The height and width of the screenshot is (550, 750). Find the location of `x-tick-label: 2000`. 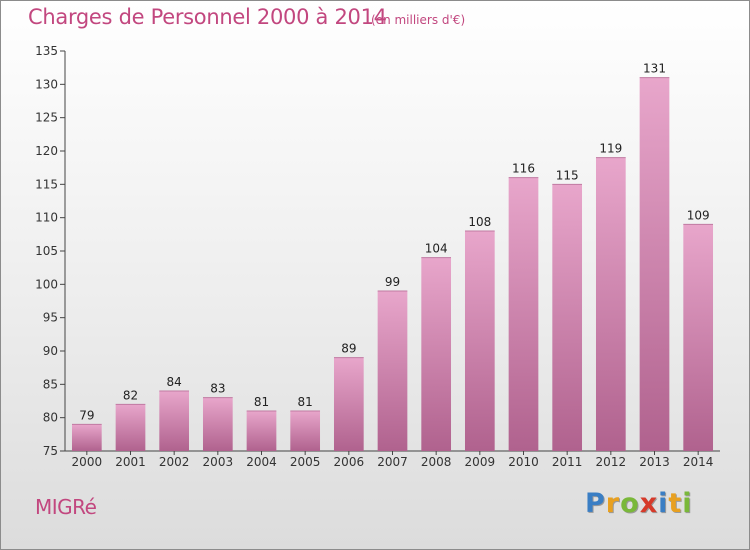

x-tick-label: 2000 is located at coordinates (87, 462).